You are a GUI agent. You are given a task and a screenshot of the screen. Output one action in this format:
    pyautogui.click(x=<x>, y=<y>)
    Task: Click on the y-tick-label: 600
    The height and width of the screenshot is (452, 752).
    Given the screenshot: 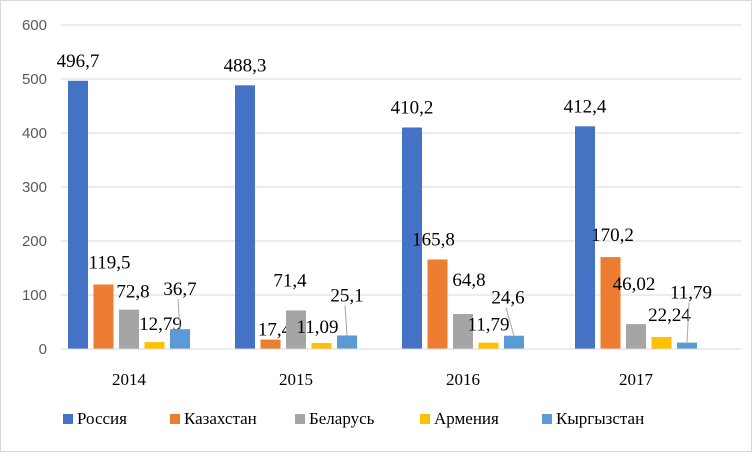 What is the action you would take?
    pyautogui.click(x=34, y=25)
    